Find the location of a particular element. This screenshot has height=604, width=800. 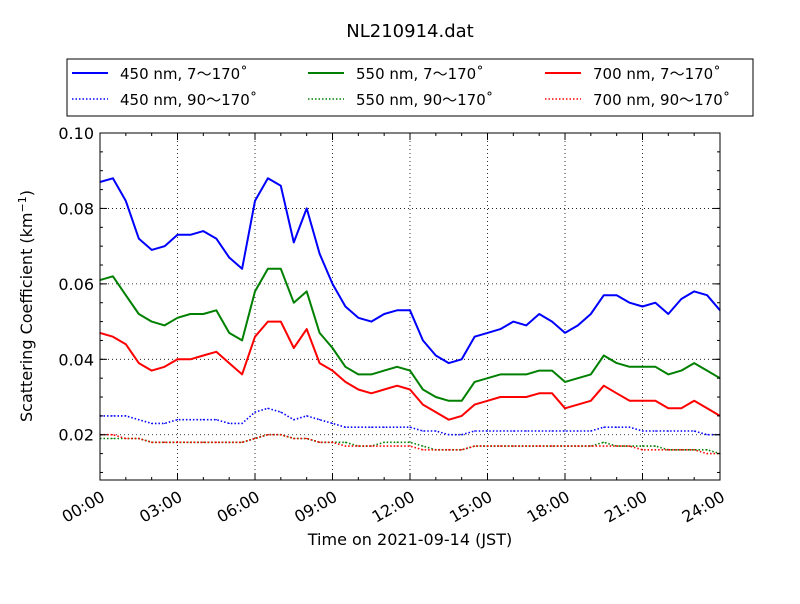

x-tick-label: 21:00 is located at coordinates (625, 507).